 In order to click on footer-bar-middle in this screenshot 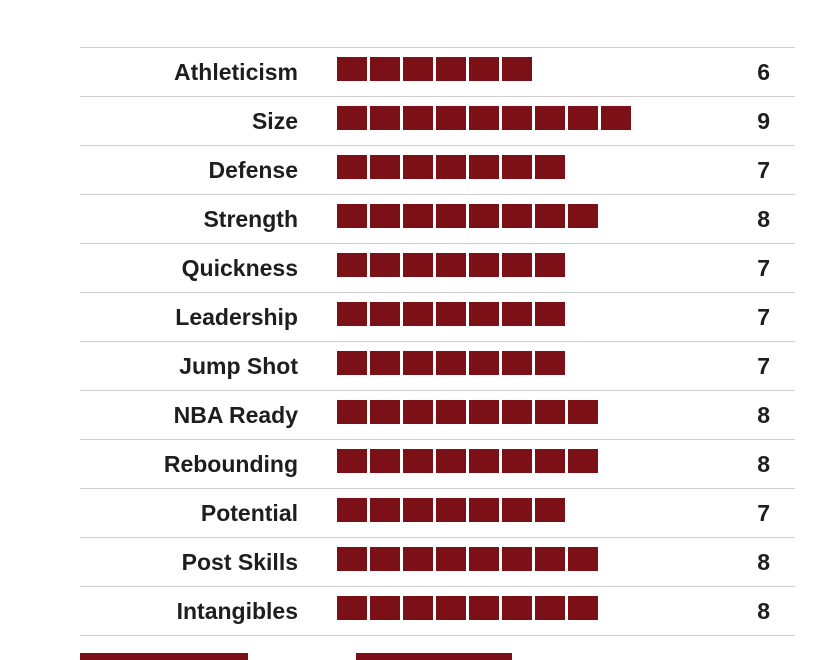, I will do `click(434, 656)`.